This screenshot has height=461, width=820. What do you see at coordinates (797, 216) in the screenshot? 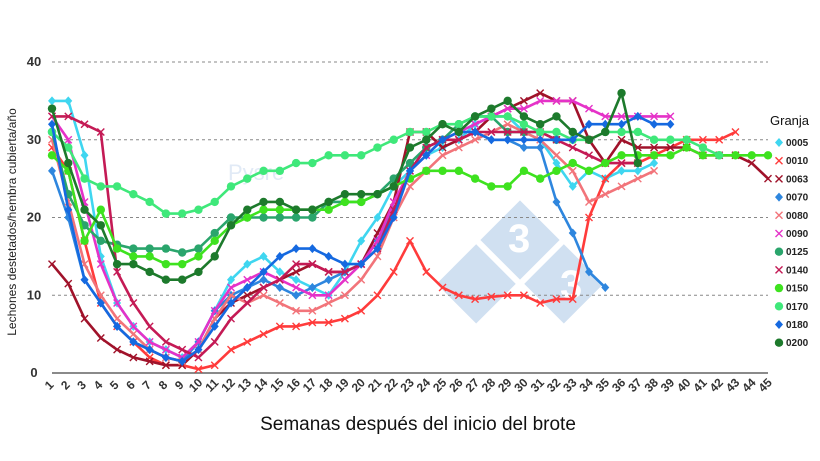
I see `legend-label: 0080` at bounding box center [797, 216].